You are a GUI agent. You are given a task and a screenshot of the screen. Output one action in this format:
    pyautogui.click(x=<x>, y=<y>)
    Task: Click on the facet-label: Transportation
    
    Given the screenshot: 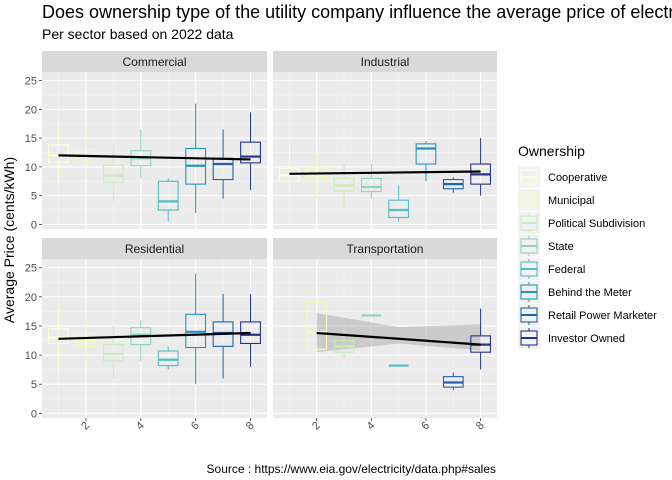 What is the action you would take?
    pyautogui.click(x=385, y=249)
    